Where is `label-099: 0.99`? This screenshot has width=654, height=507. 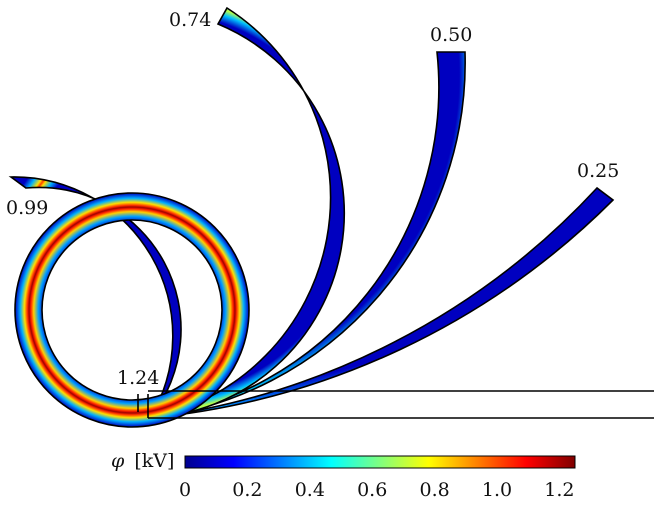 label-099: 0.99 is located at coordinates (27, 208).